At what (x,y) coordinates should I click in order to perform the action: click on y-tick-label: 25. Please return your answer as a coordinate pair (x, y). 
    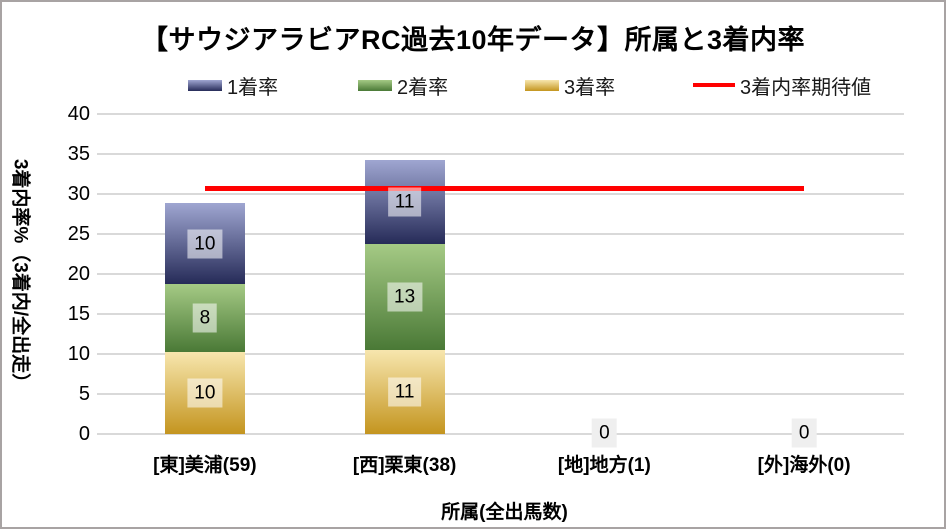
    Looking at the image, I should click on (78, 234).